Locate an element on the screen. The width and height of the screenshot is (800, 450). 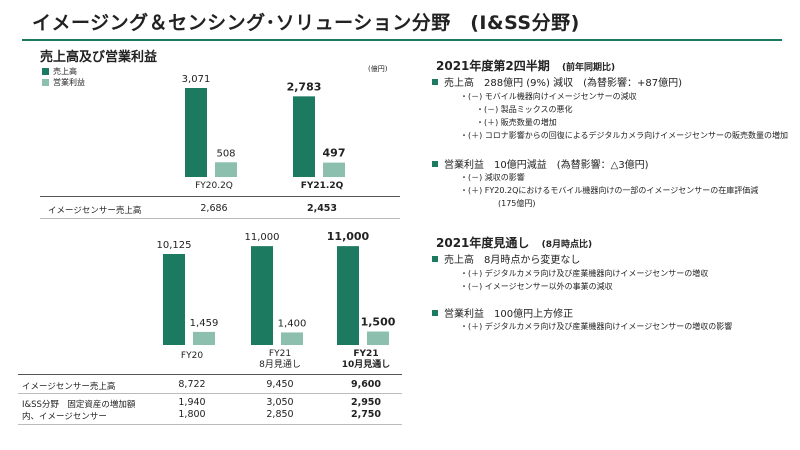
q2-op-bullet-marker is located at coordinates (435, 163).